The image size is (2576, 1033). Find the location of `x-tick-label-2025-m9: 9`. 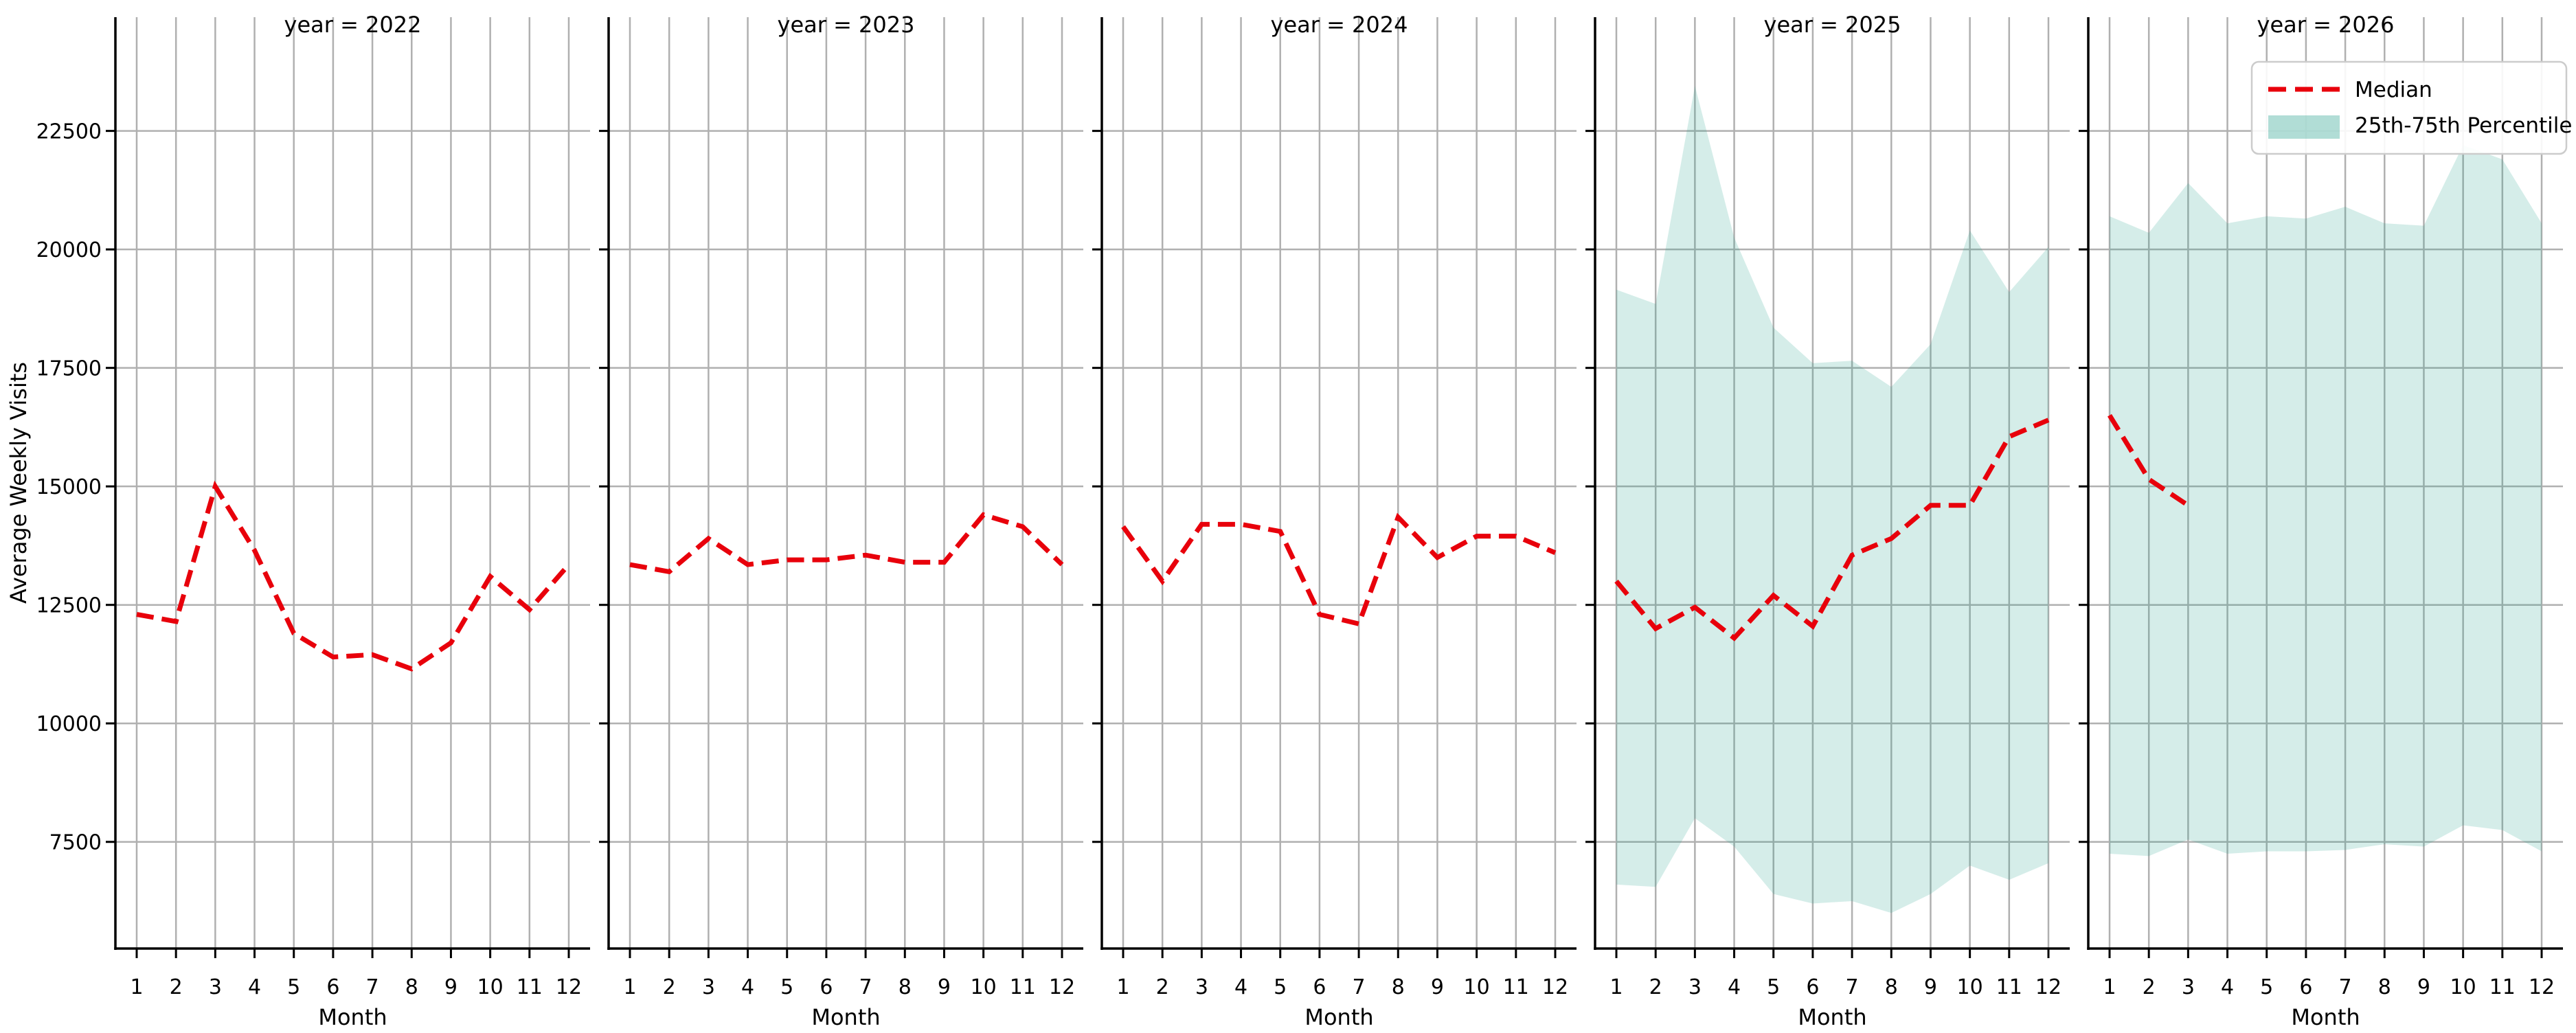

x-tick-label-2025-m9: 9 is located at coordinates (1930, 987).